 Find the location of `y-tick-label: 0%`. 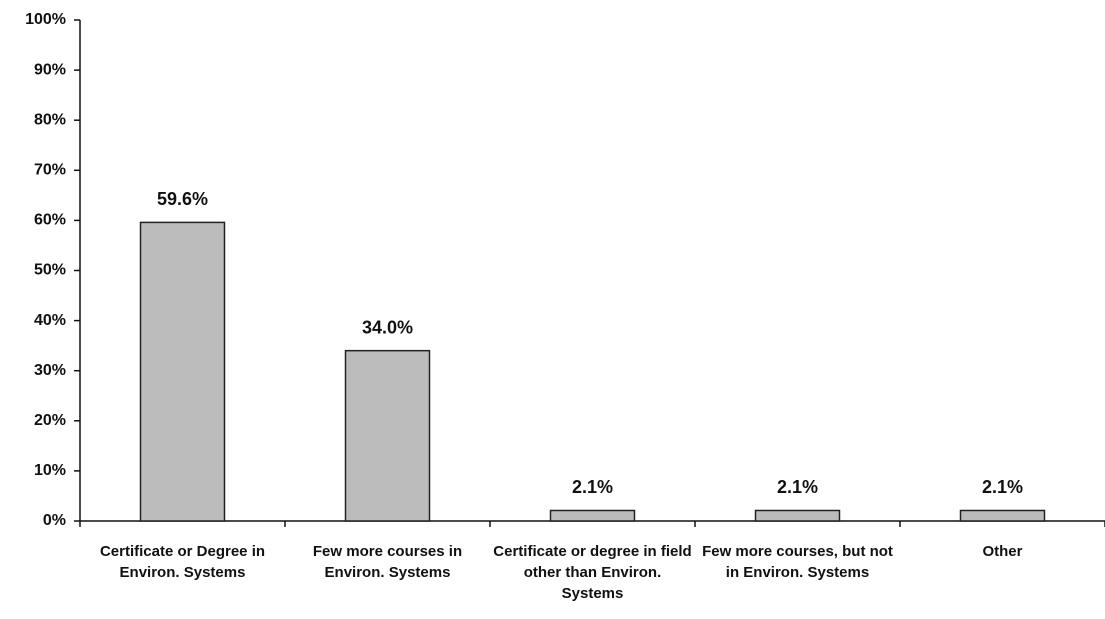

y-tick-label: 0% is located at coordinates (54, 520).